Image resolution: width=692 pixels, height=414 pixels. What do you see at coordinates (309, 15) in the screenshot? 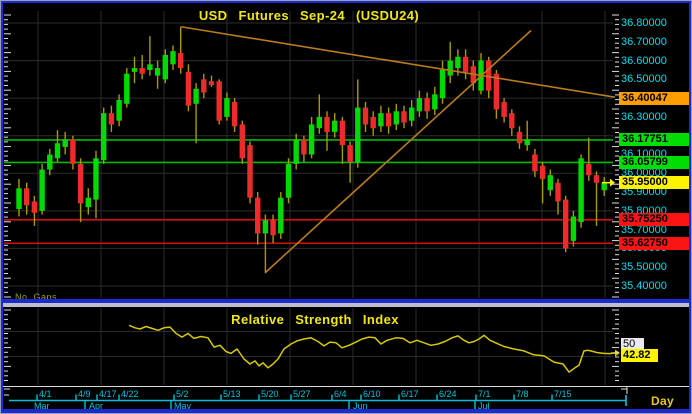
I see `chart-title: USD Futures Sep-24 (USDU24)` at bounding box center [309, 15].